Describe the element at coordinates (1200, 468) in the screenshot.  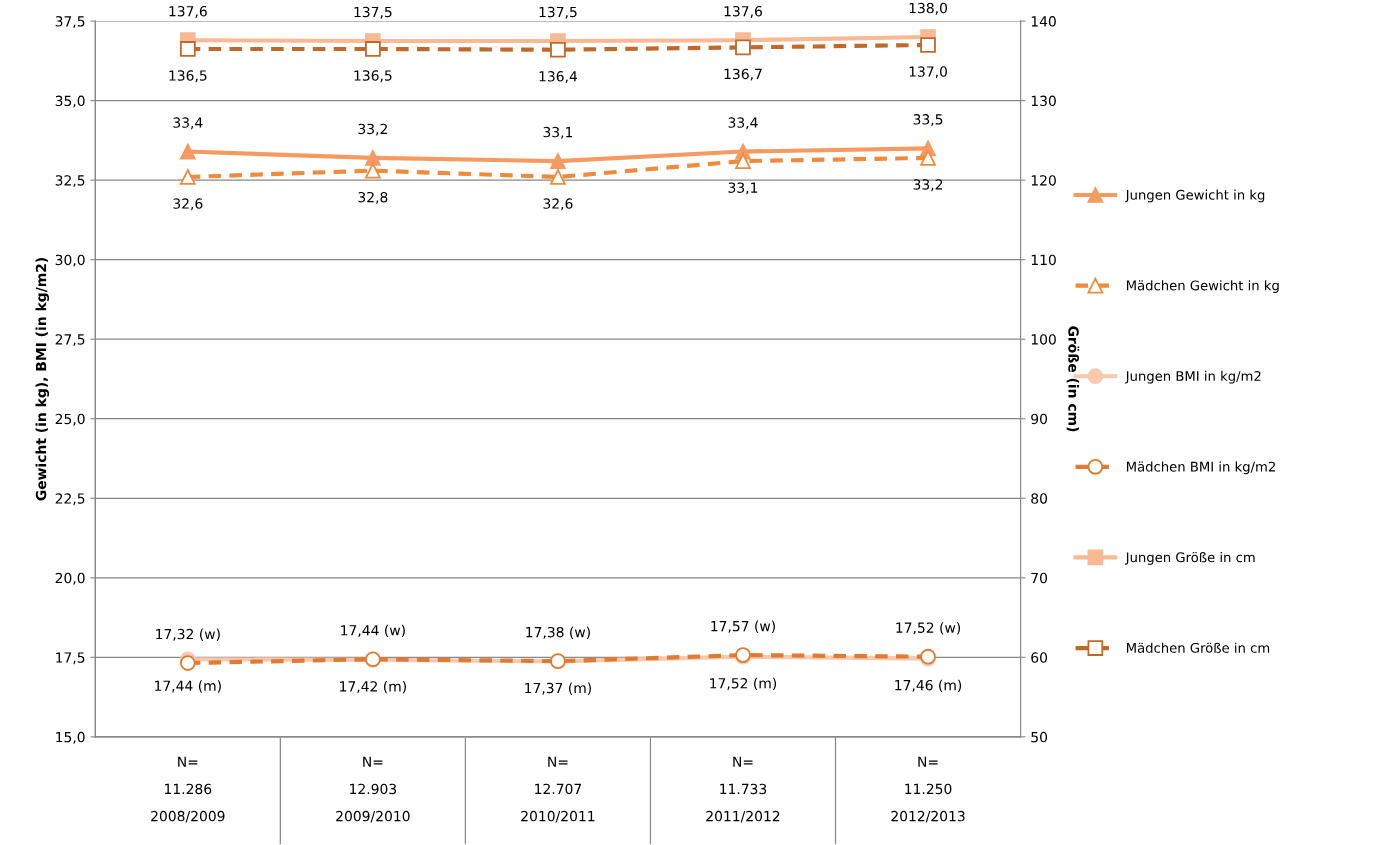
I see `legend-label: Mädchen BMI in kg/m2` at that location.